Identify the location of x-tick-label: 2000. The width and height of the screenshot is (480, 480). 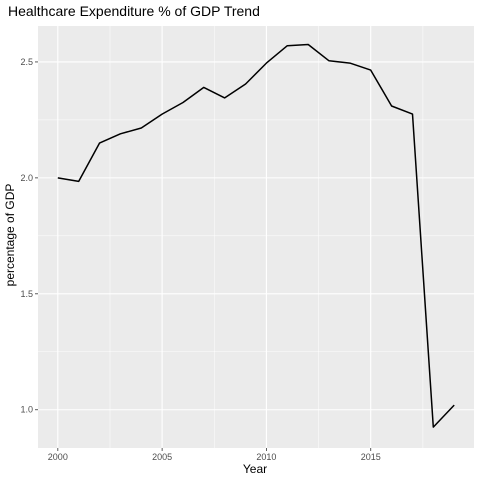
(58, 457).